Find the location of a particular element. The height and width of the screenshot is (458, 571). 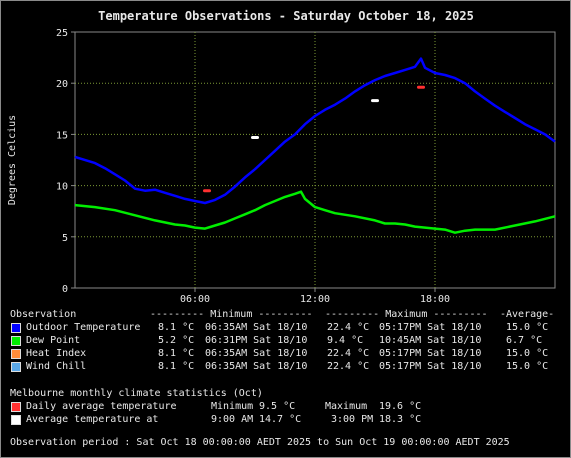

series-line-dew-point is located at coordinates (315, 212).